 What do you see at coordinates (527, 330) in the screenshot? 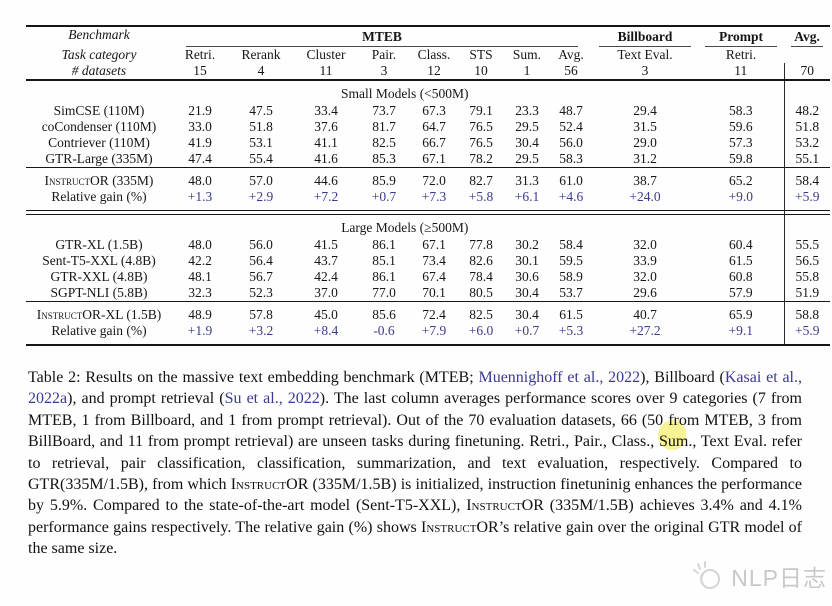
I see `relative-gain-value: +0.7` at bounding box center [527, 330].